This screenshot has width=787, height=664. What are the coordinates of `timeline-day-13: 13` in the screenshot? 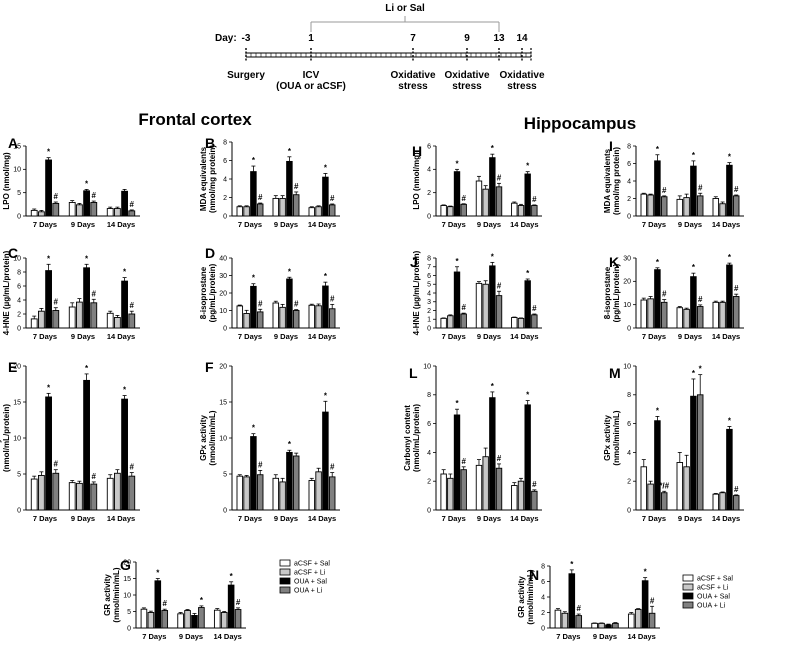 It's located at (499, 38).